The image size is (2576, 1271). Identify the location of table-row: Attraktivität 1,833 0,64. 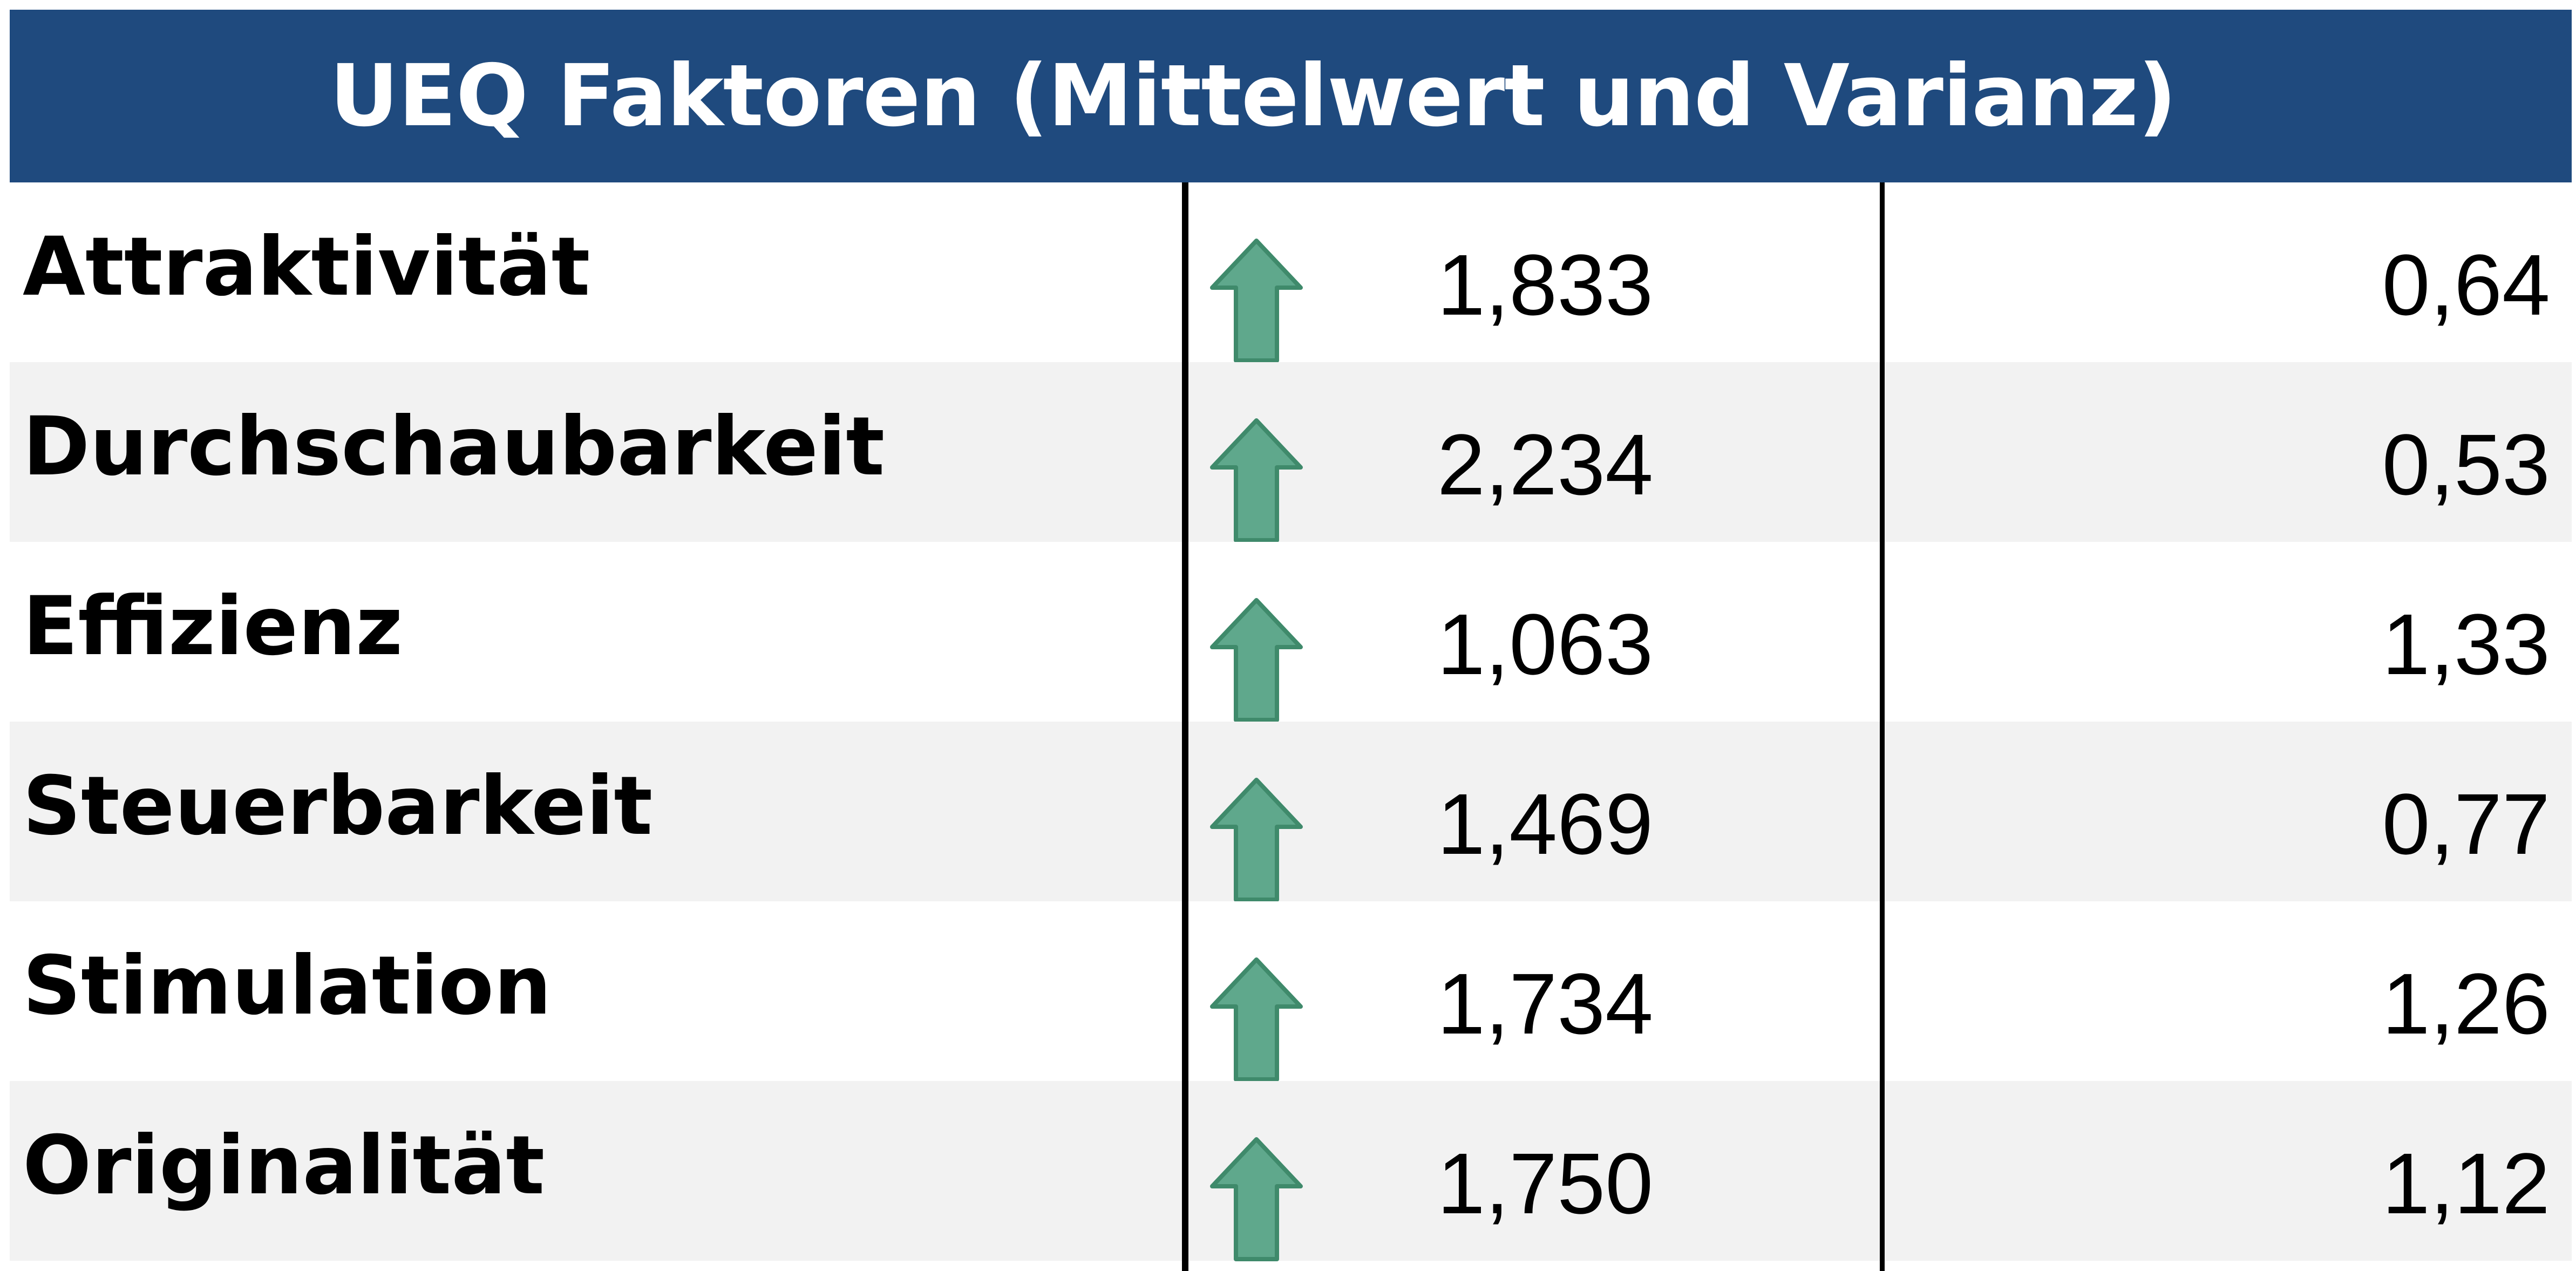
(1291, 272).